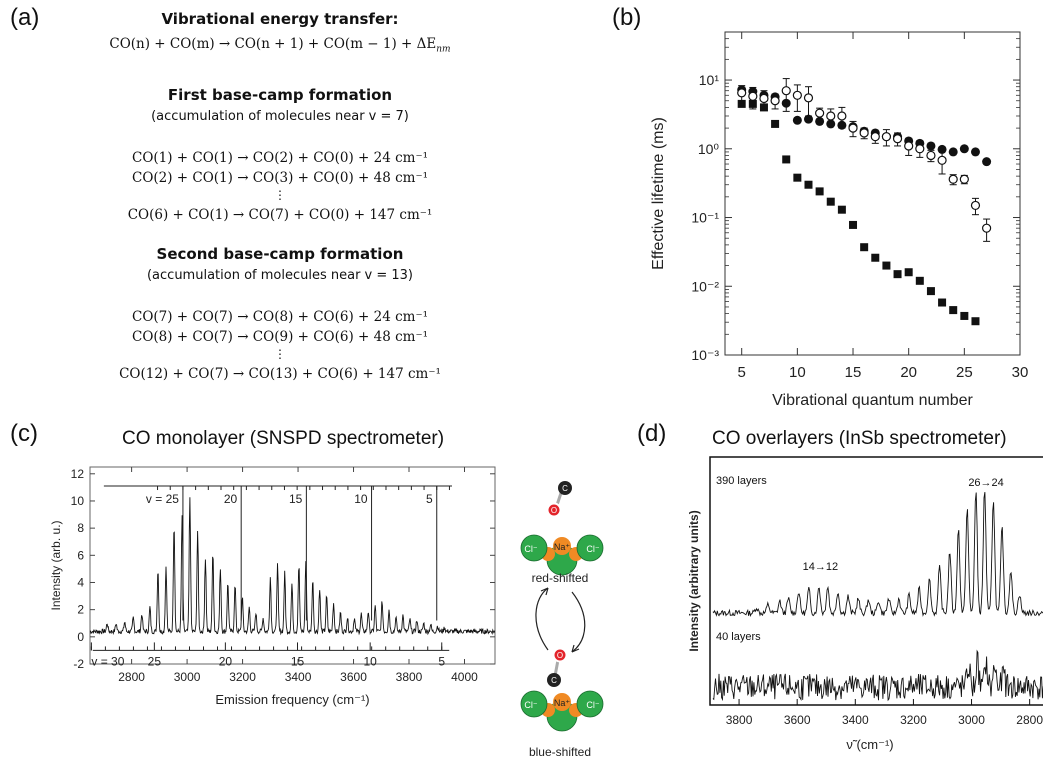 The height and width of the screenshot is (762, 1043). I want to click on y-tick-label: 10⁻¹, so click(705, 218).